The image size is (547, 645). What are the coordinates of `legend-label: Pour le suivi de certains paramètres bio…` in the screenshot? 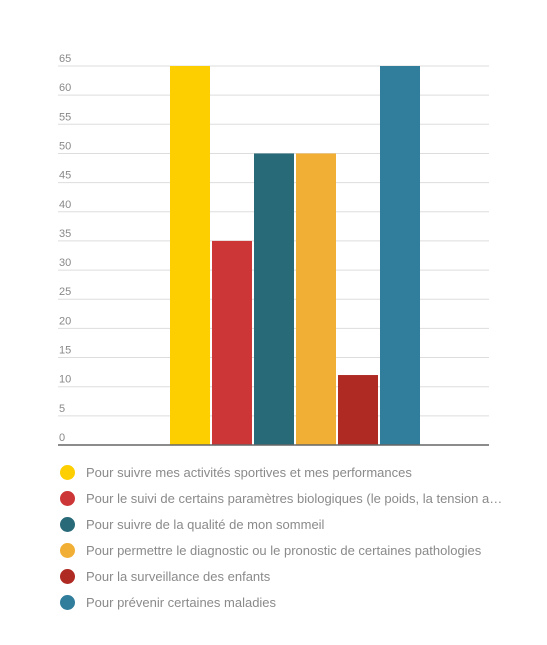 It's located at (296, 498).